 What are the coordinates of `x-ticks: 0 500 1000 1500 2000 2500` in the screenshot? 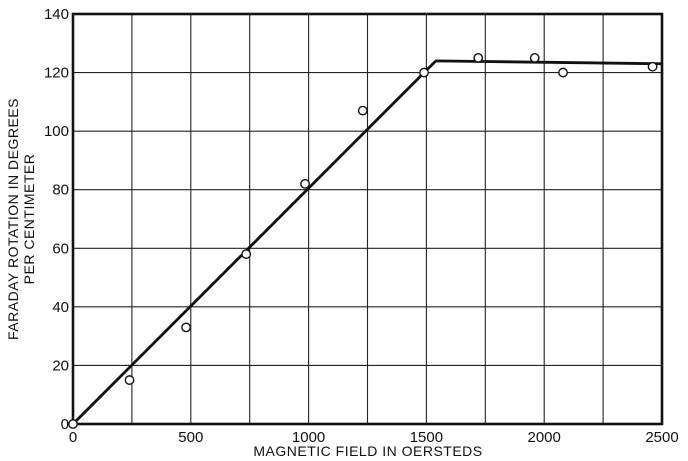 It's located at (374, 437).